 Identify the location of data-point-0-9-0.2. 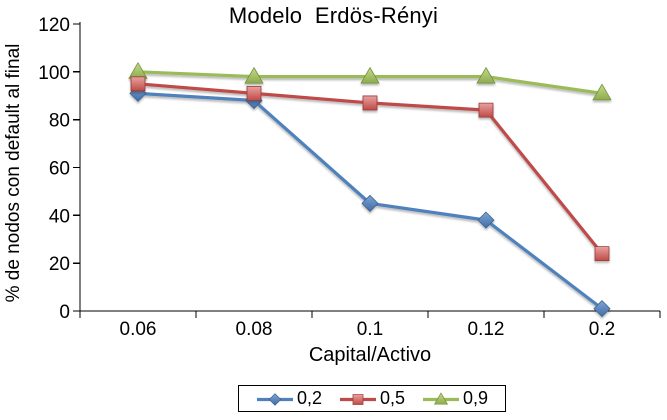
(602, 92).